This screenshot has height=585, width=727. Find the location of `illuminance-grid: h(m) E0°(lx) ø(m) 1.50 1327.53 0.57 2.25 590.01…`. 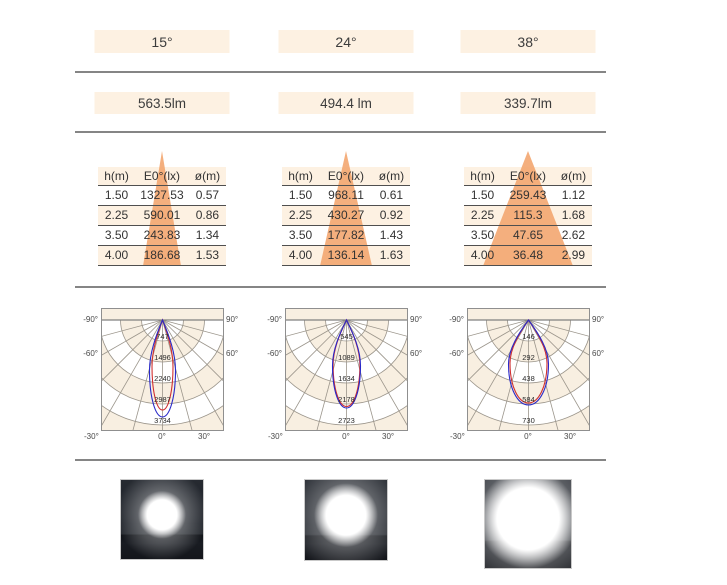

illuminance-grid: h(m) E0°(lx) ø(m) 1.50 1327.53 0.57 2.25 590.01… is located at coordinates (162, 216).